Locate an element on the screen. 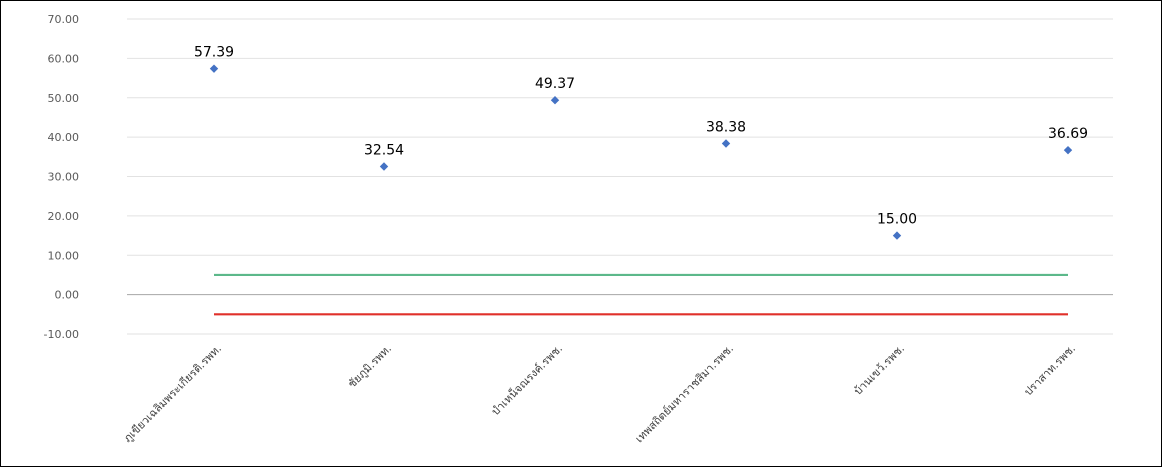 The width and height of the screenshot is (1162, 467). data-label: 15.00 is located at coordinates (897, 220).